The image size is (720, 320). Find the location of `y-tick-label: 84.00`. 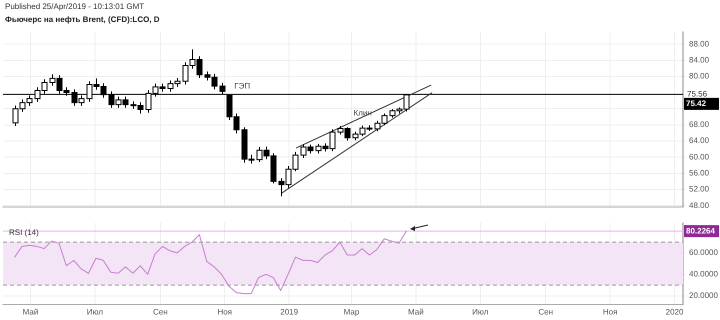

y-tick-label: 84.00 is located at coordinates (699, 59).